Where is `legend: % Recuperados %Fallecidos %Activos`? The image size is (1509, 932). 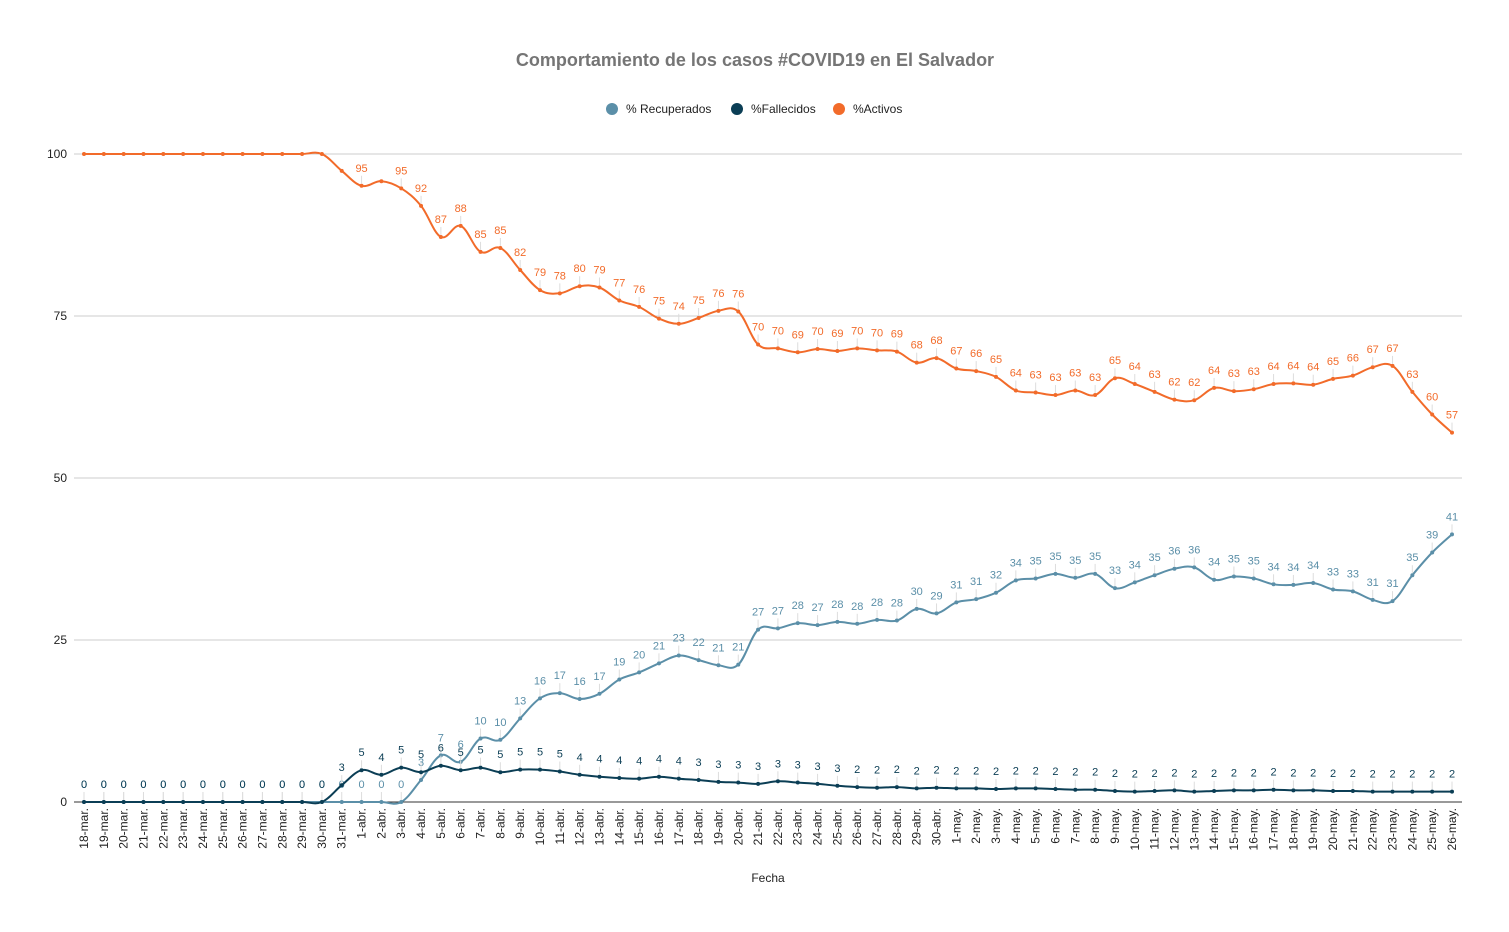 legend: % Recuperados %Fallecidos %Activos is located at coordinates (754, 109).